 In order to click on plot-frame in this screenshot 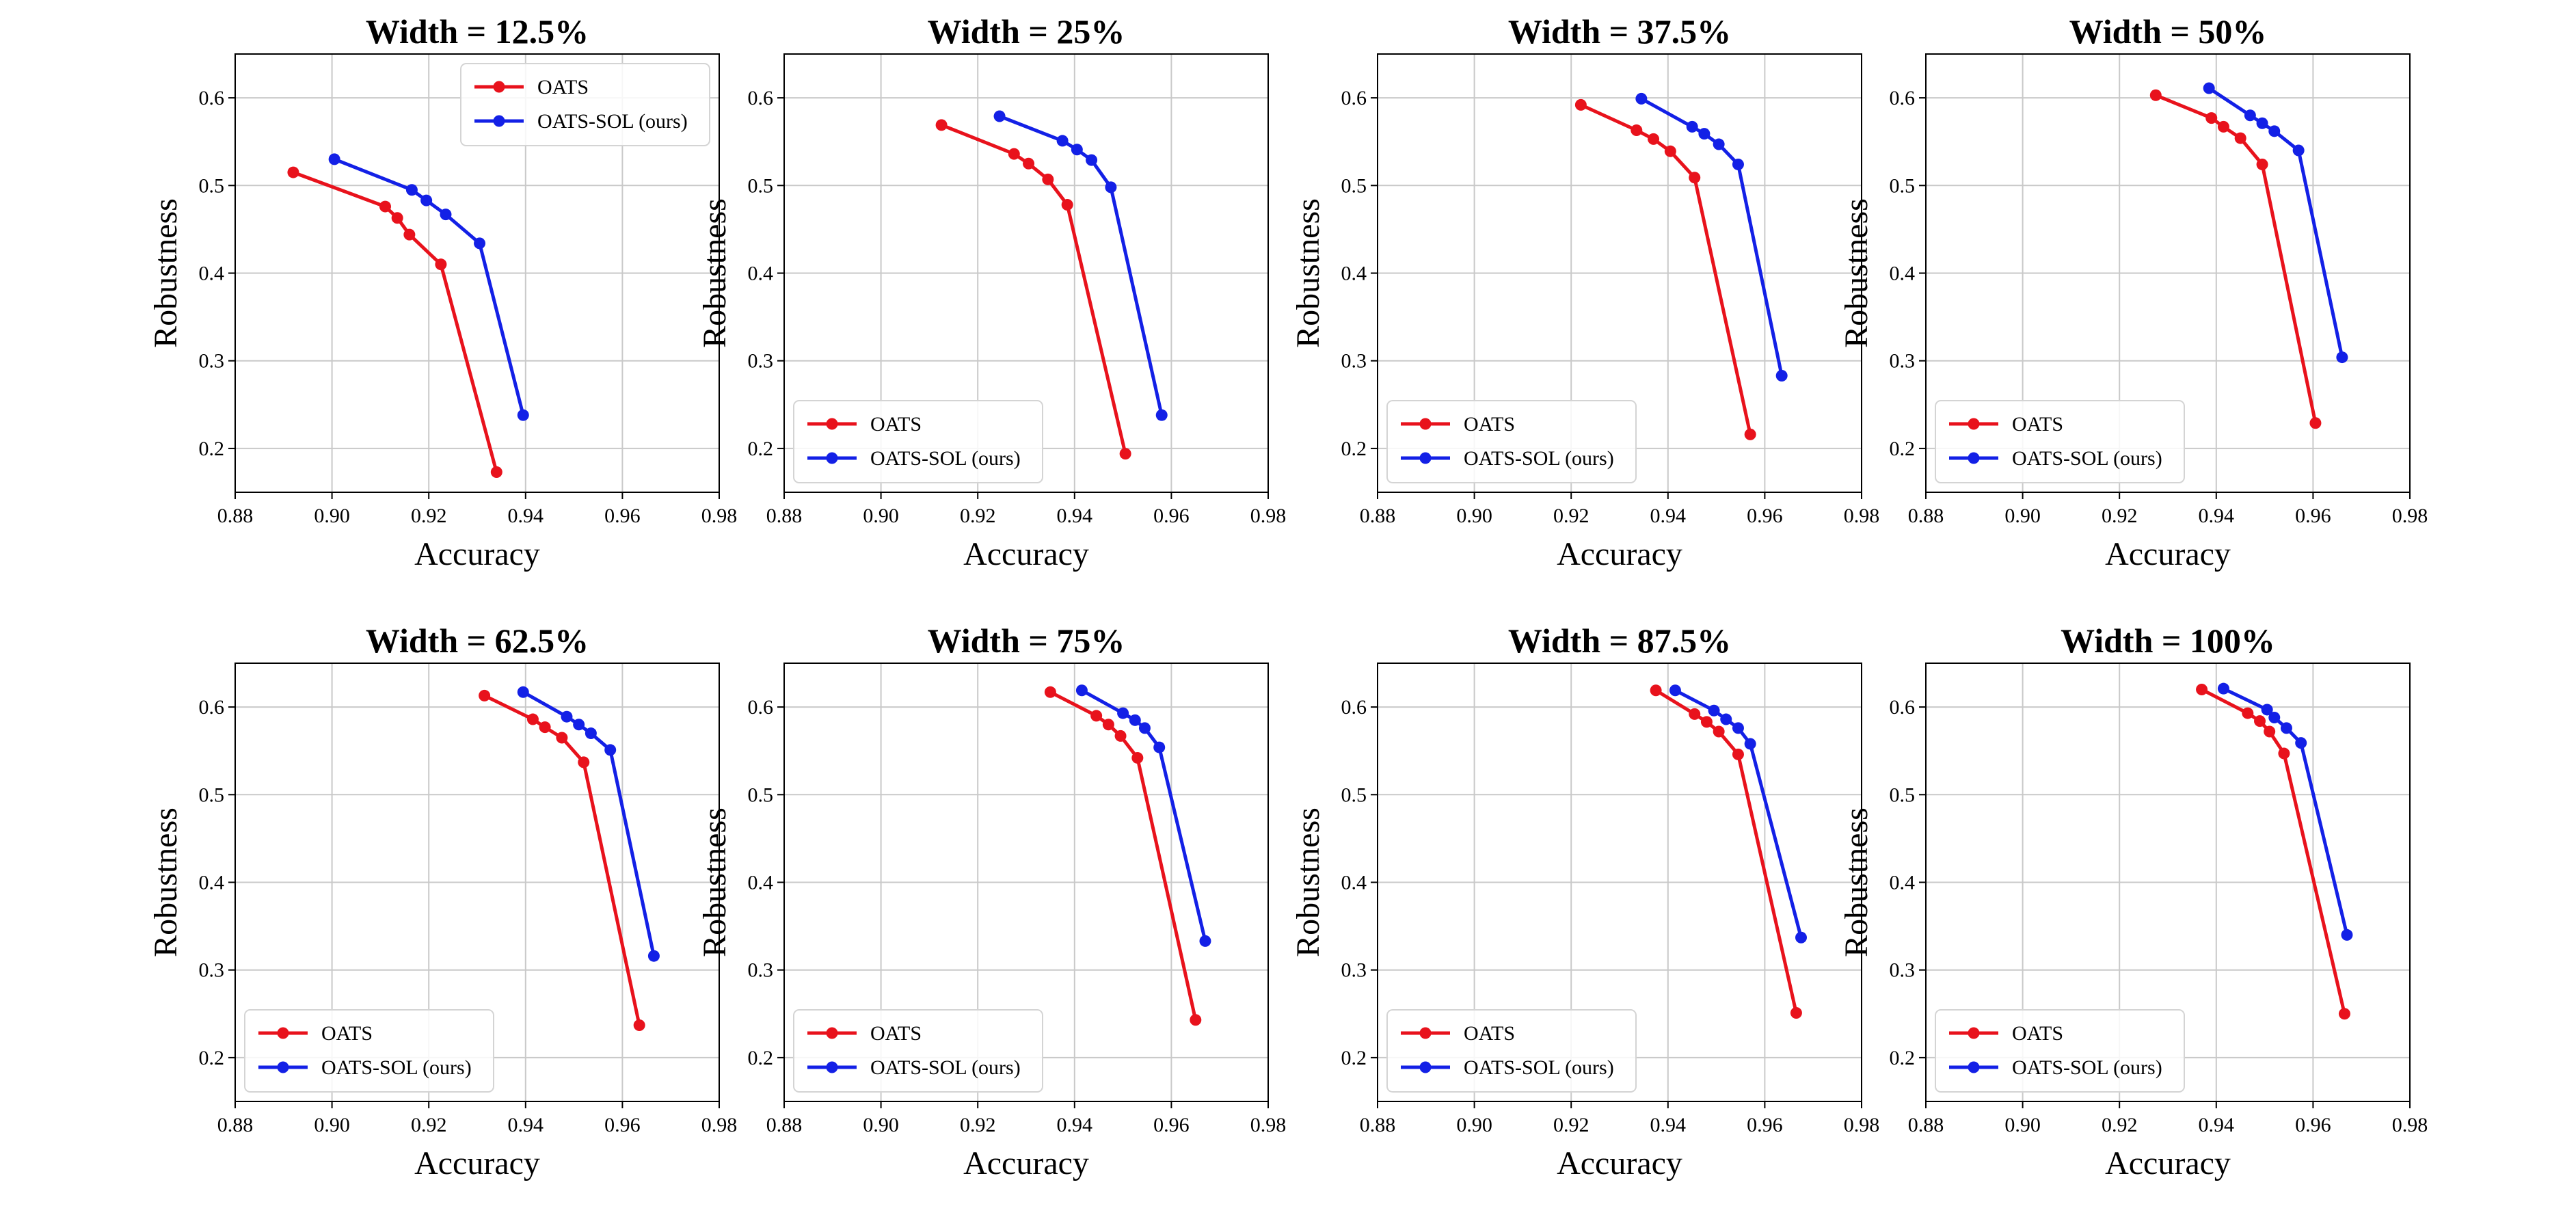, I will do `click(2168, 273)`.